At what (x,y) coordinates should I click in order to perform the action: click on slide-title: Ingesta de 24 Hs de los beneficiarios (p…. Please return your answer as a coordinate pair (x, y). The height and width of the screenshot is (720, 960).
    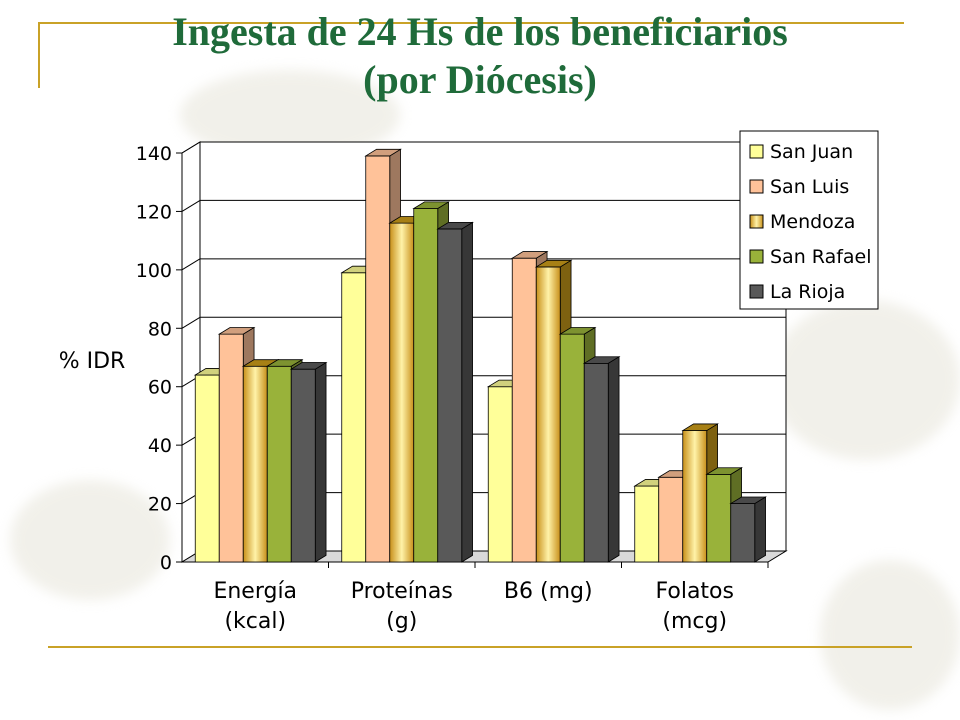
    Looking at the image, I should click on (480, 56).